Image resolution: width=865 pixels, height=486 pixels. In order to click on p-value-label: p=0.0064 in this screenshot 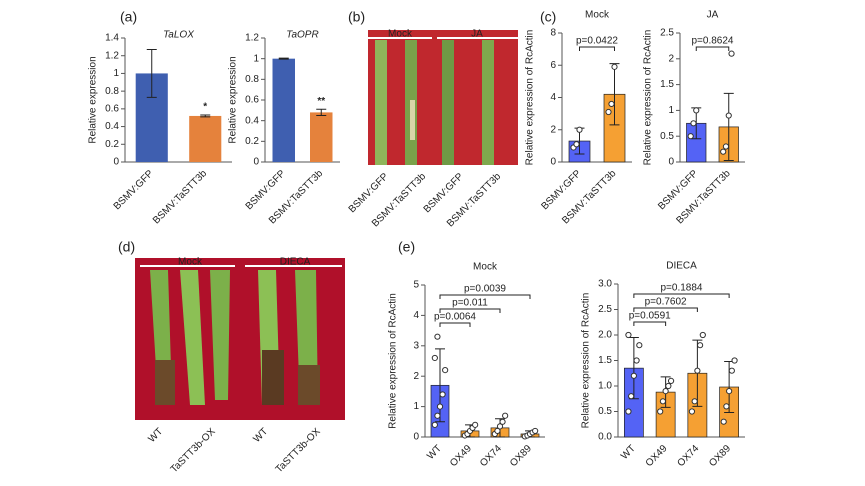, I will do `click(455, 317)`.